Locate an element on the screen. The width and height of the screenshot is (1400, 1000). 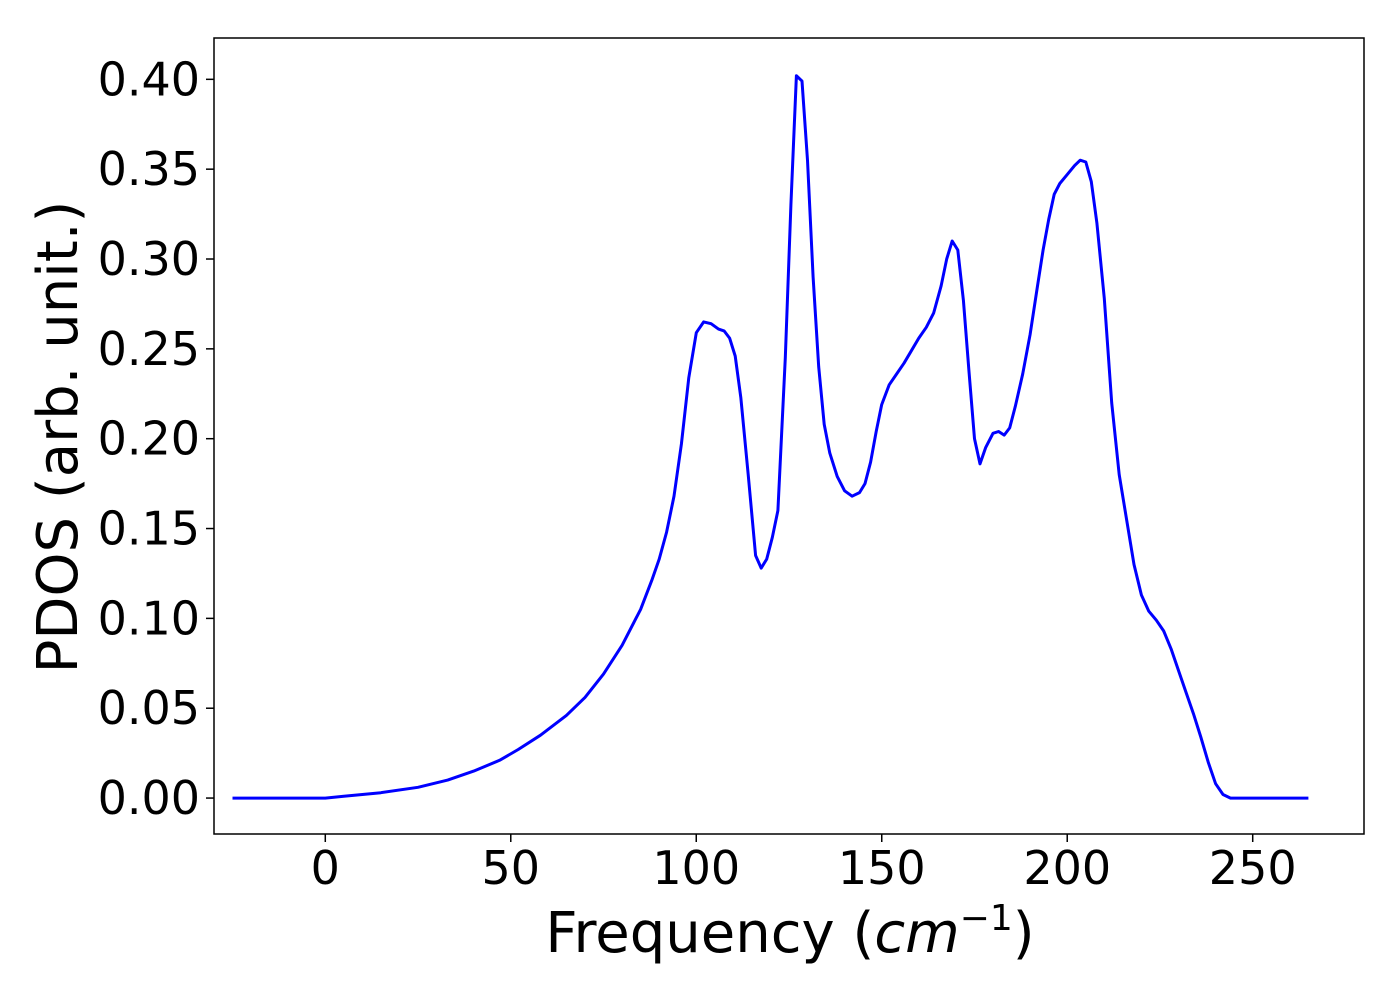
x-tick-label: 0 is located at coordinates (325, 868).